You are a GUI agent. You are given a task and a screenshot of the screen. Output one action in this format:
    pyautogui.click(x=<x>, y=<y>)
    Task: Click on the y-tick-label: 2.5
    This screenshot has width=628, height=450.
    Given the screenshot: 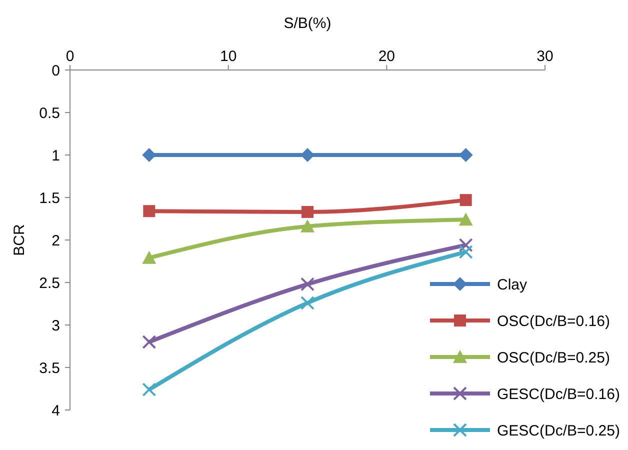 What is the action you would take?
    pyautogui.click(x=49, y=283)
    